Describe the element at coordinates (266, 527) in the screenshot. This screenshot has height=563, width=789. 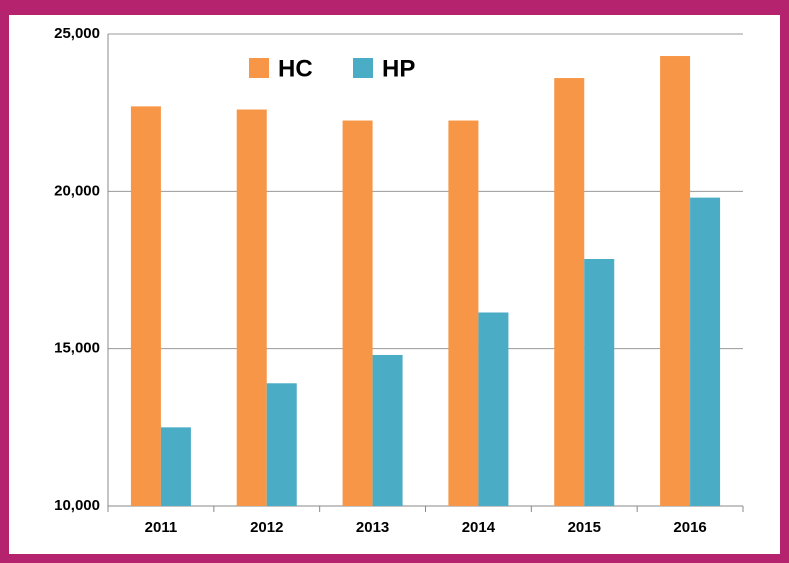
I see `x-tick-label: 2012` at that location.